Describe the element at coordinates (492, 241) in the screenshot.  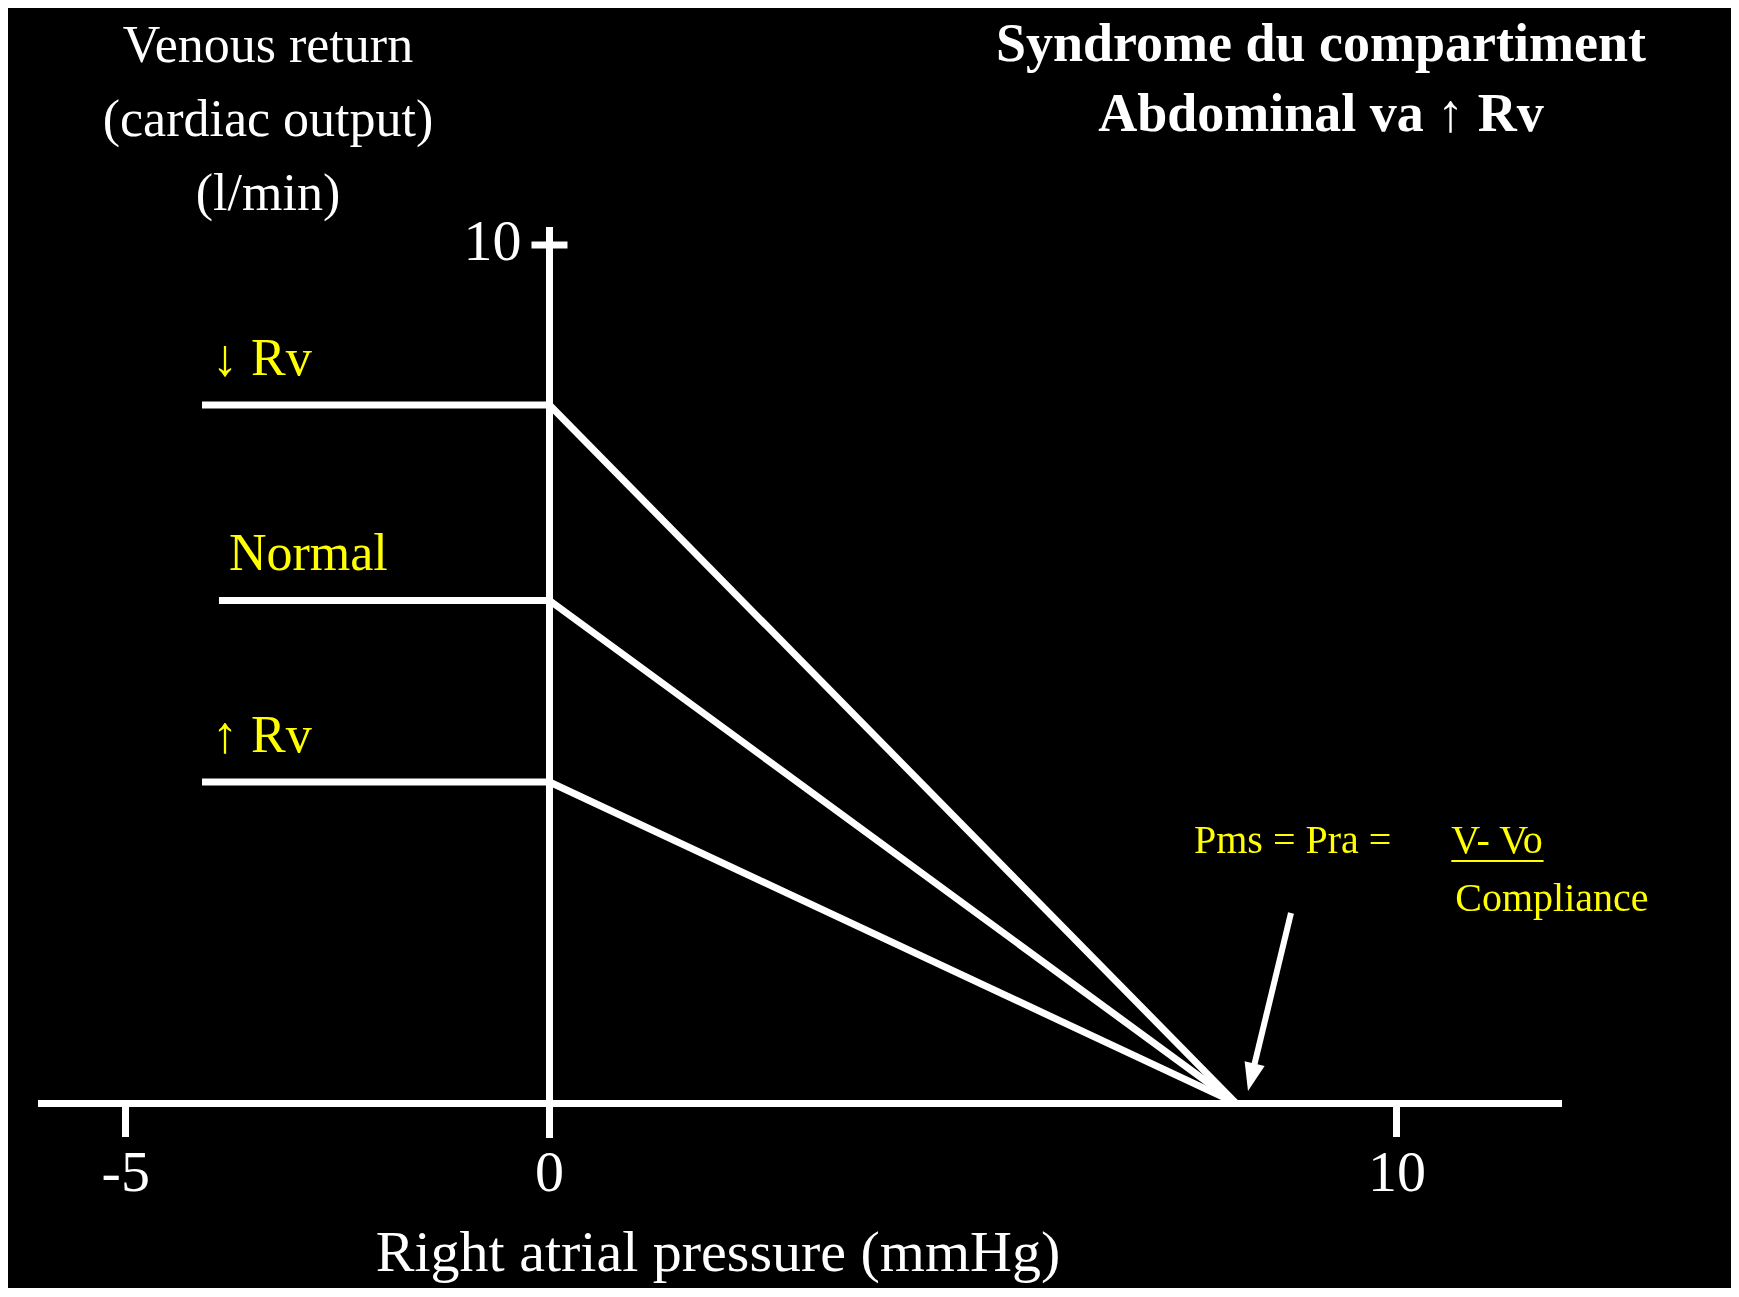
I see `text: 10` at that location.